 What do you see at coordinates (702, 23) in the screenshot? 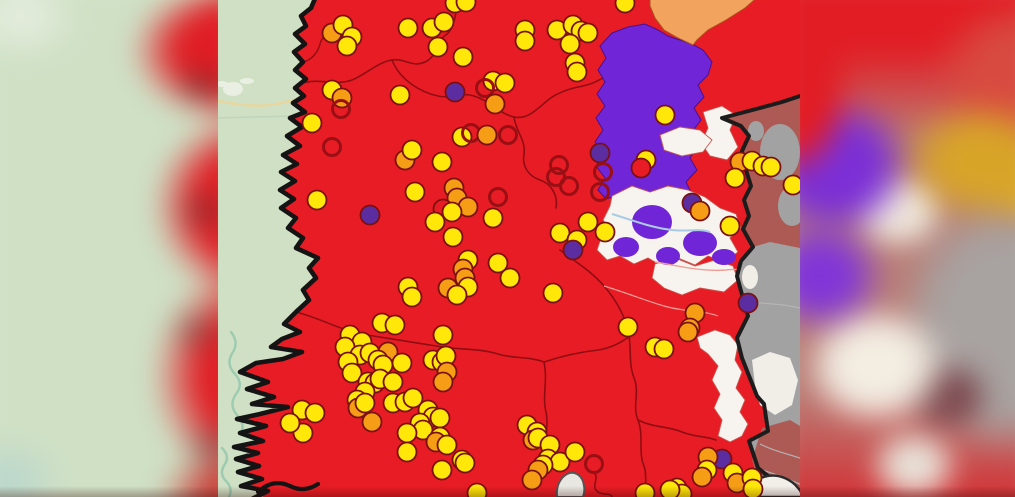
I see `orange-corridor-region` at bounding box center [702, 23].